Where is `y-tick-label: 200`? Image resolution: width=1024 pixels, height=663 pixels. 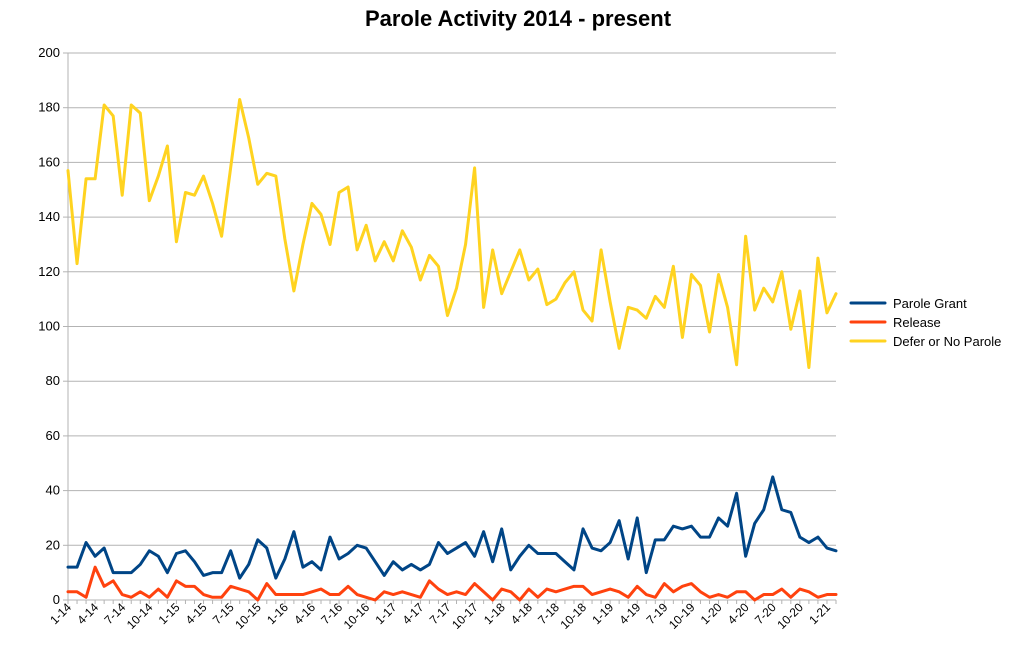
y-tick-label: 200 is located at coordinates (49, 52).